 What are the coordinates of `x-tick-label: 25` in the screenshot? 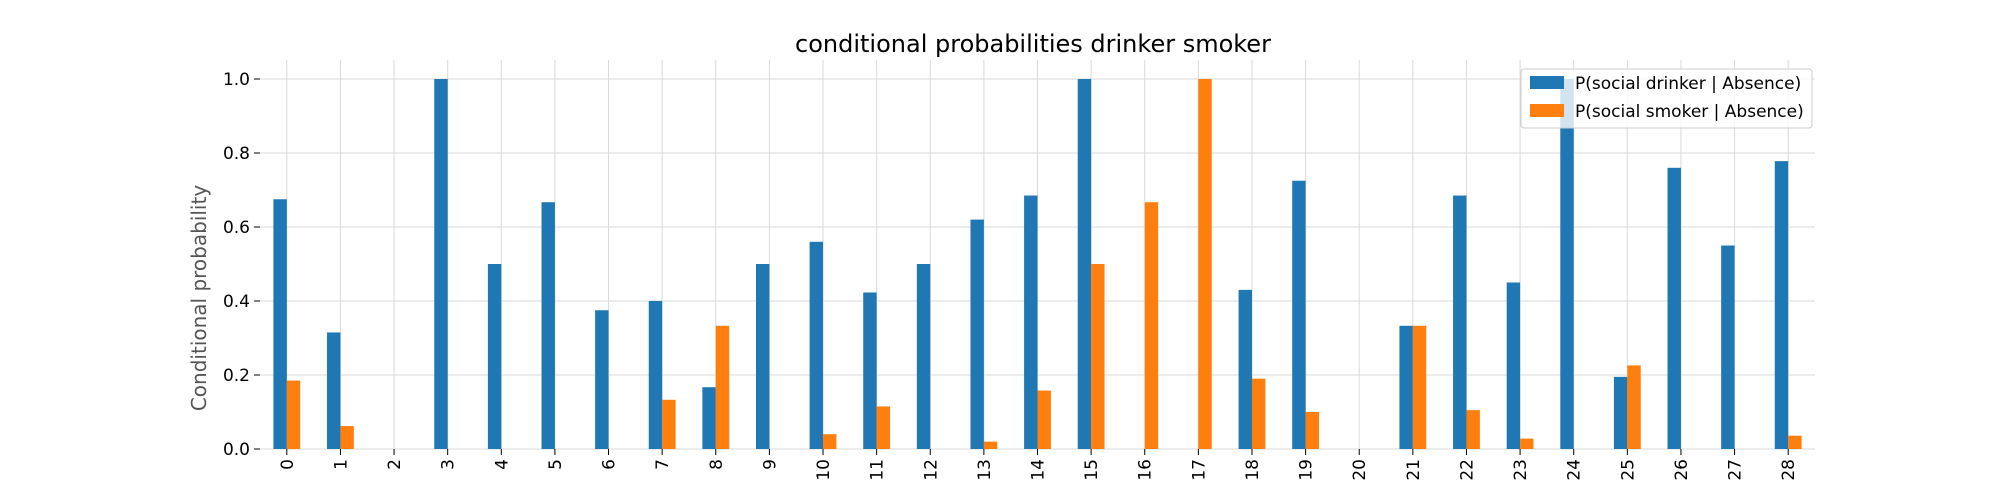 It's located at (1628, 470).